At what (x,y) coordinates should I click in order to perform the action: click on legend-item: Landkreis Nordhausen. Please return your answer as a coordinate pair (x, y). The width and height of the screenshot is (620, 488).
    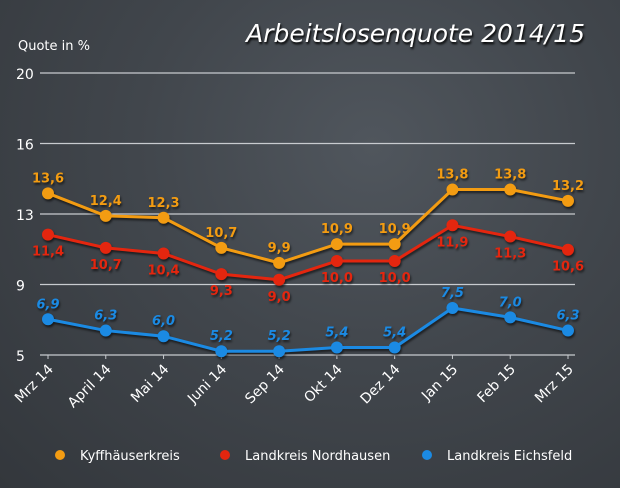
    Looking at the image, I should click on (305, 456).